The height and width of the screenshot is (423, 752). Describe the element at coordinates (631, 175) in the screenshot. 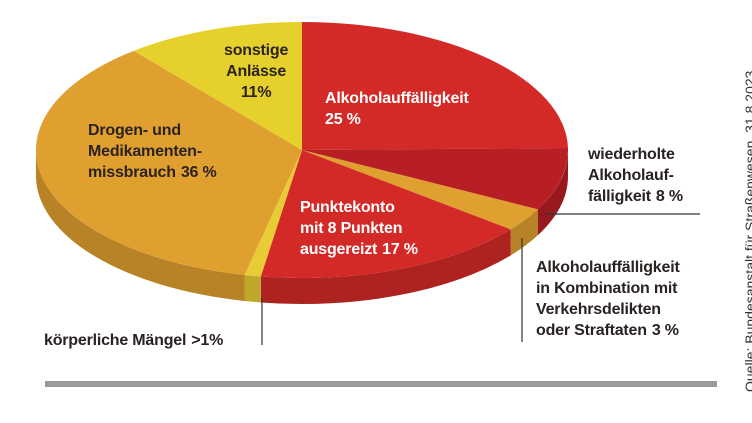

I see `category-label: wiederholte Alkoholauf- fälligkeit` at that location.